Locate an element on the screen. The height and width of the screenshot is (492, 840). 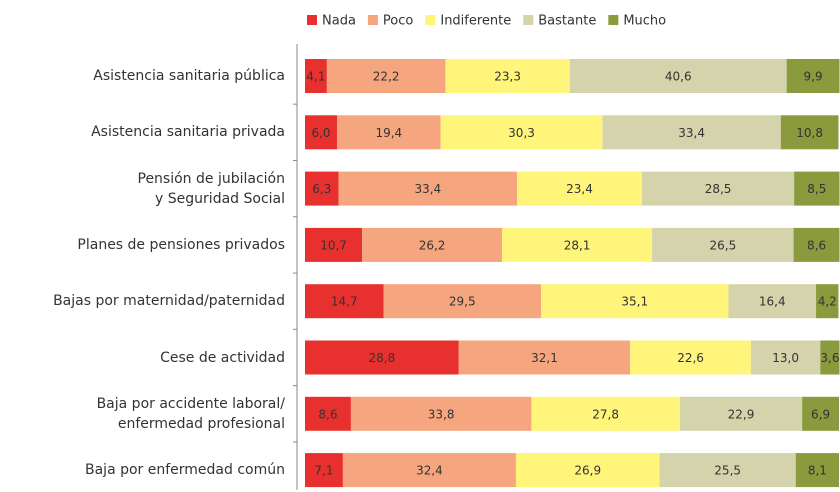
value-label: 6,3 is located at coordinates (321, 189).